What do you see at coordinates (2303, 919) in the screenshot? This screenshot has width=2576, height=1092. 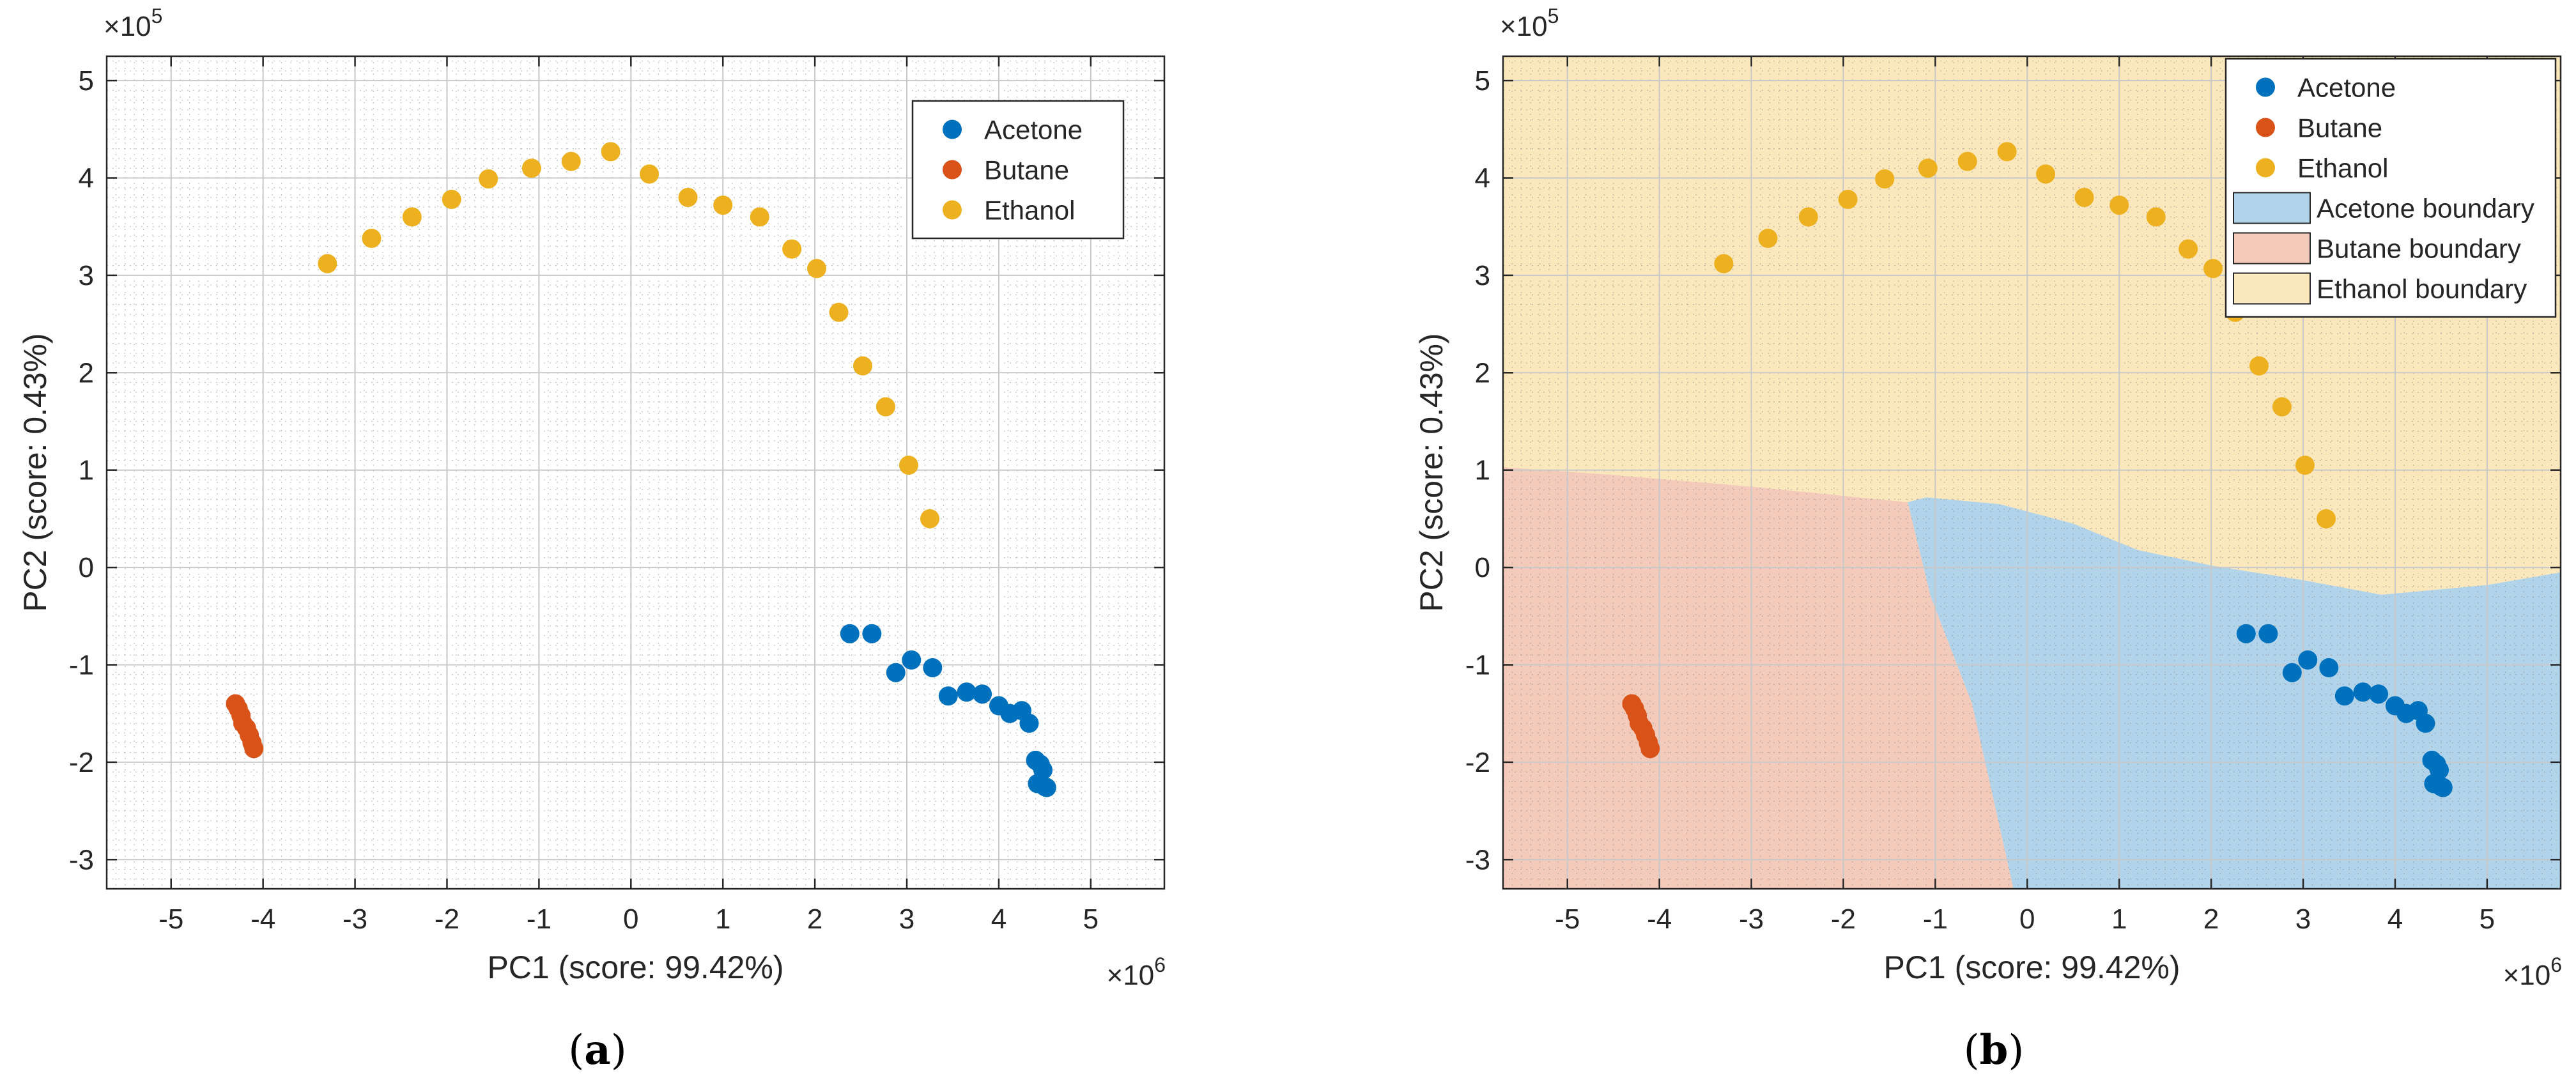 I see `x-tick-label: 3` at bounding box center [2303, 919].